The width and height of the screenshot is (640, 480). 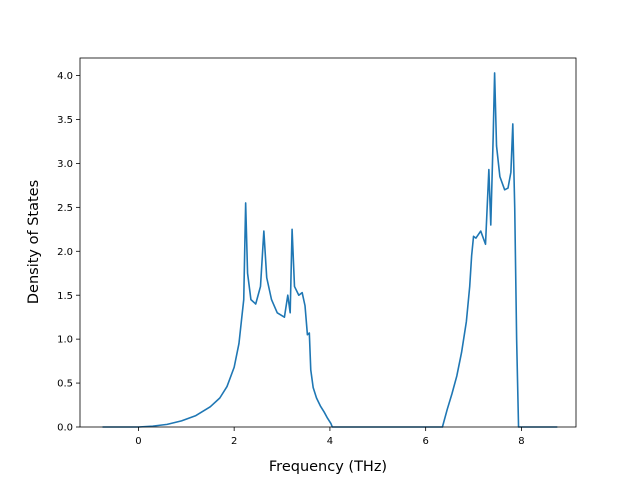 What do you see at coordinates (234, 441) in the screenshot?
I see `x-tick-label: 2` at bounding box center [234, 441].